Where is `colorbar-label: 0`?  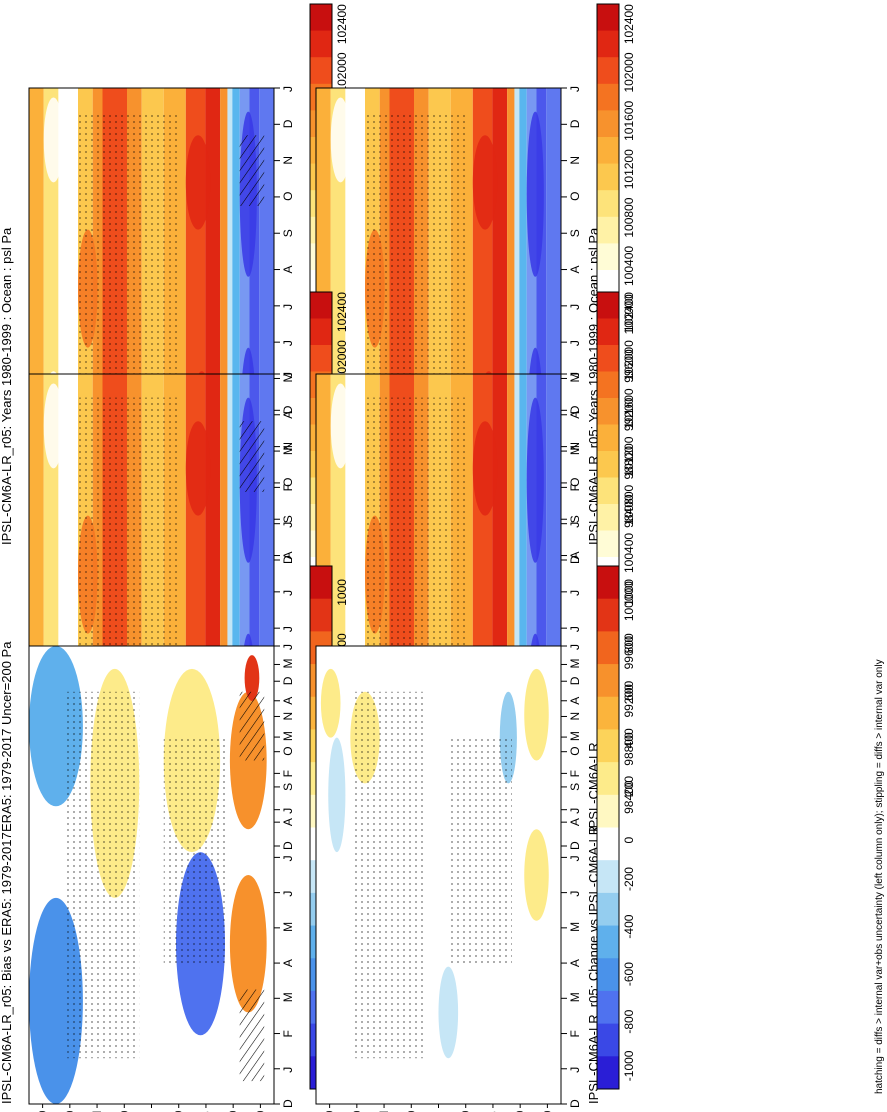 colorbar-label: 0 is located at coordinates (629, 840).